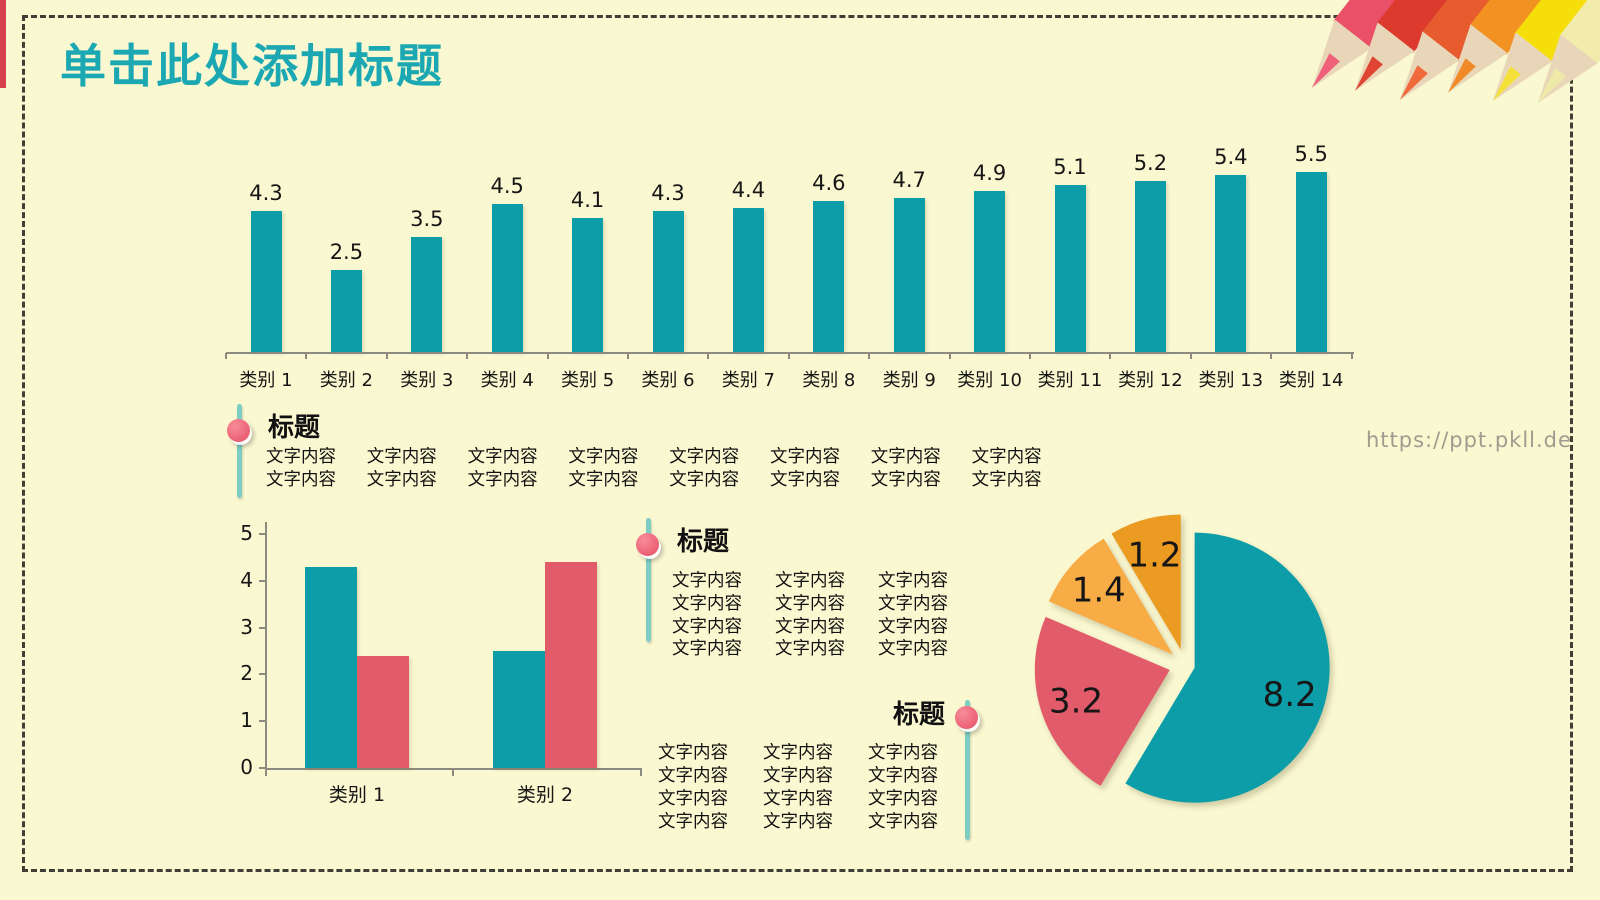 The height and width of the screenshot is (900, 1600). I want to click on bar-类别 2, so click(346, 311).